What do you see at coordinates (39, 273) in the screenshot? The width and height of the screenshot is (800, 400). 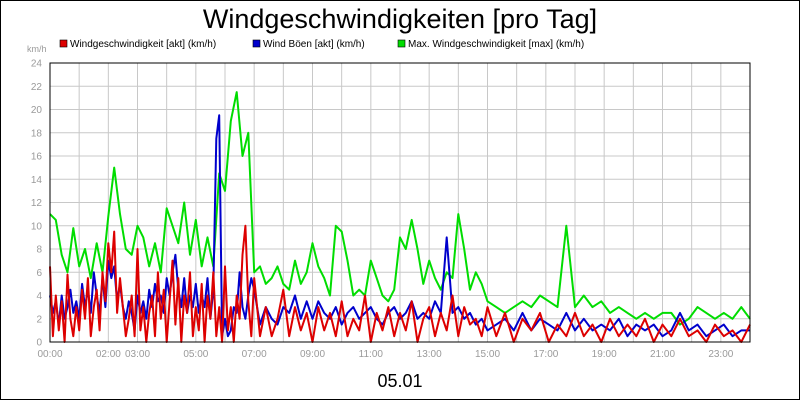 I see `y-tick-label: 6` at bounding box center [39, 273].